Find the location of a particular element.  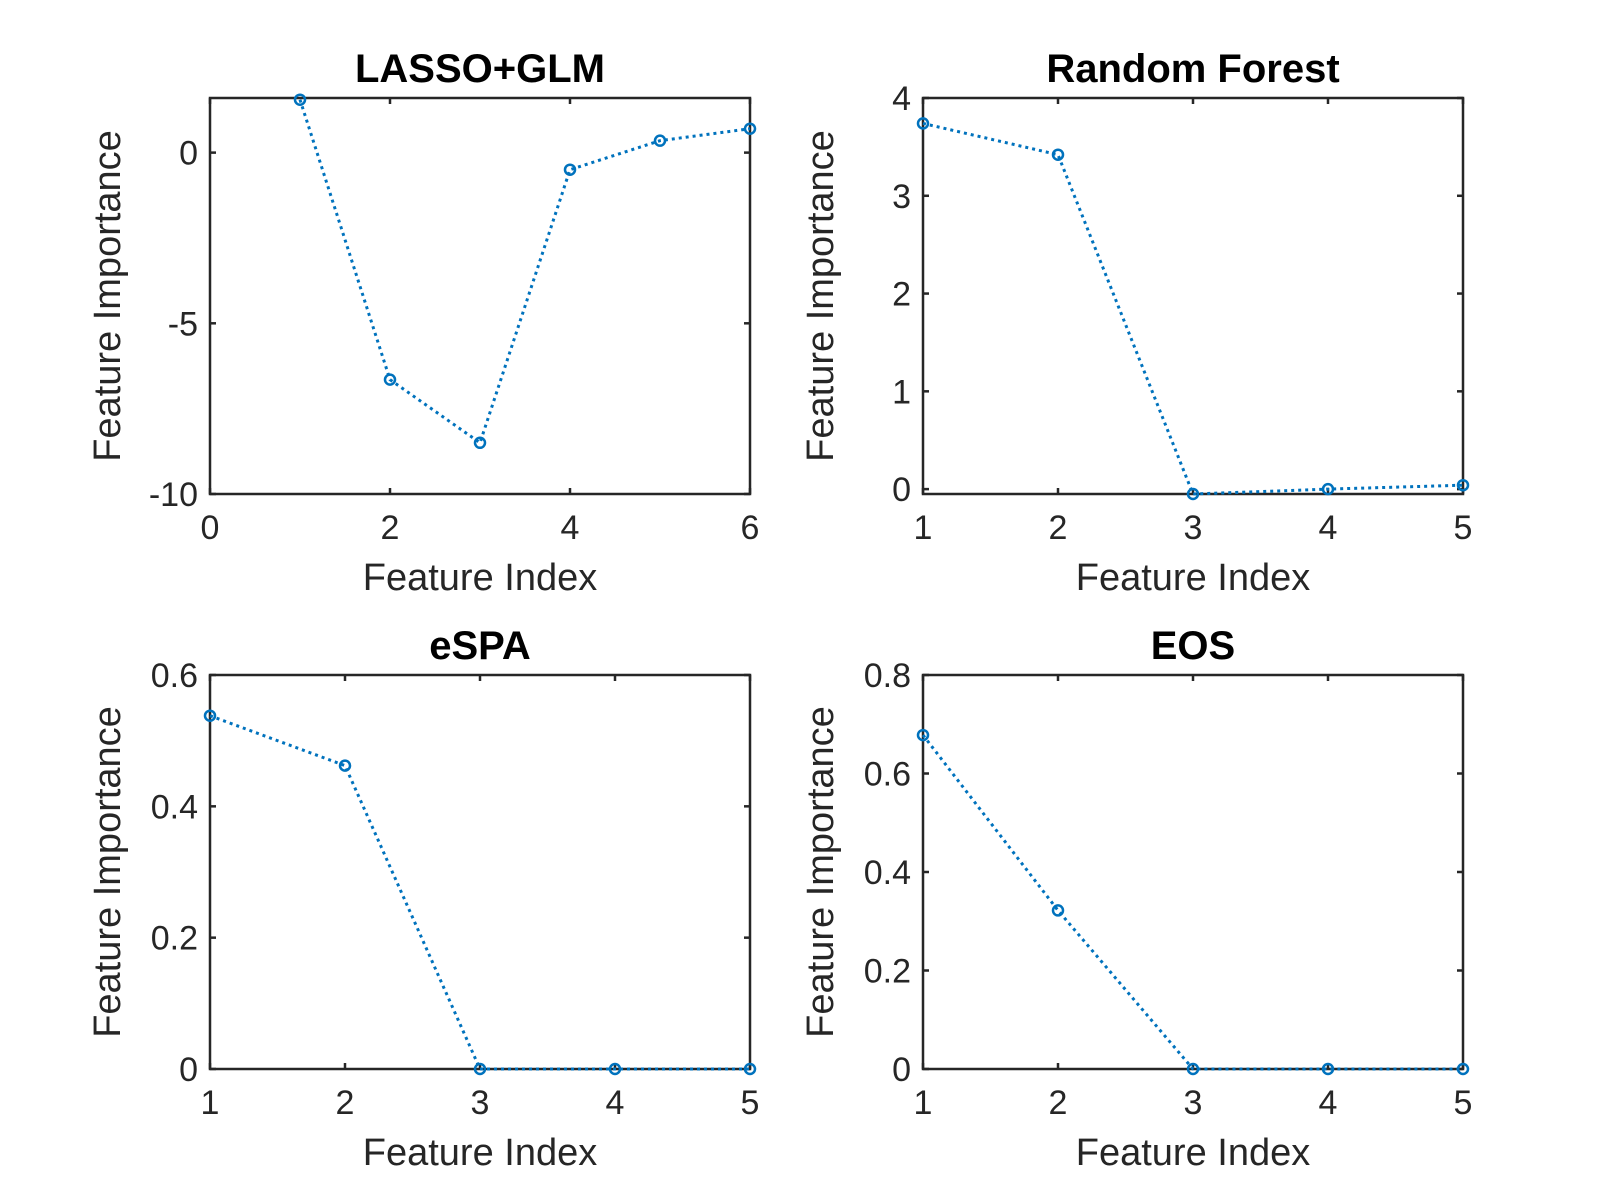

y-tick-label: 1 is located at coordinates (901, 392).